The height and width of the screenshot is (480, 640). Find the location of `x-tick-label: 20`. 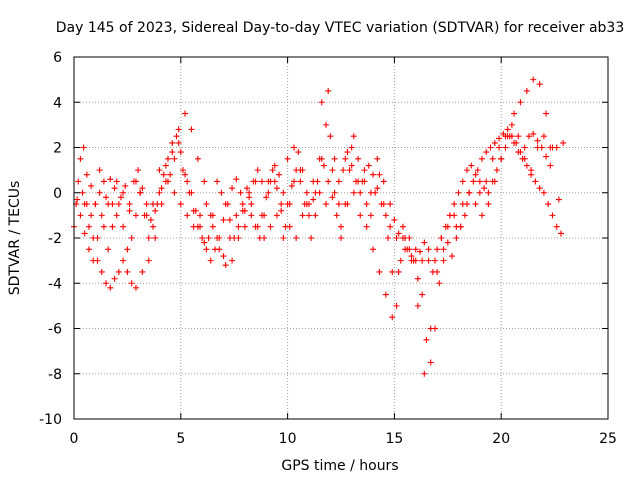

x-tick-label: 20 is located at coordinates (501, 439).